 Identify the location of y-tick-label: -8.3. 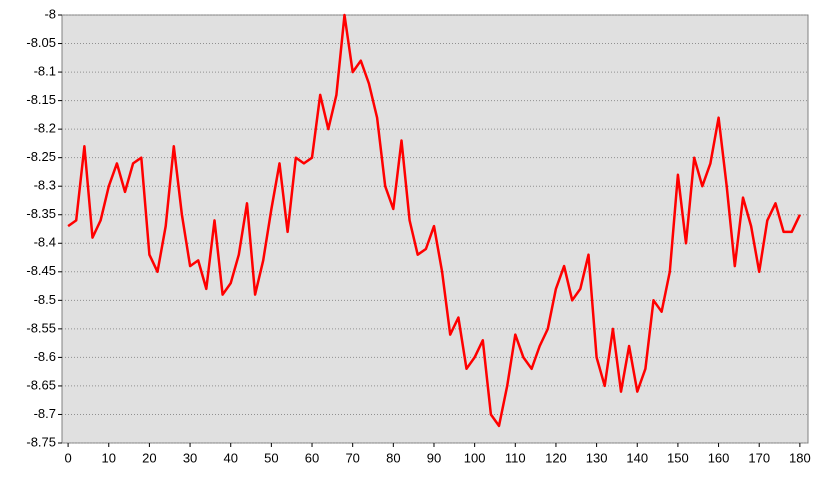
(45, 185).